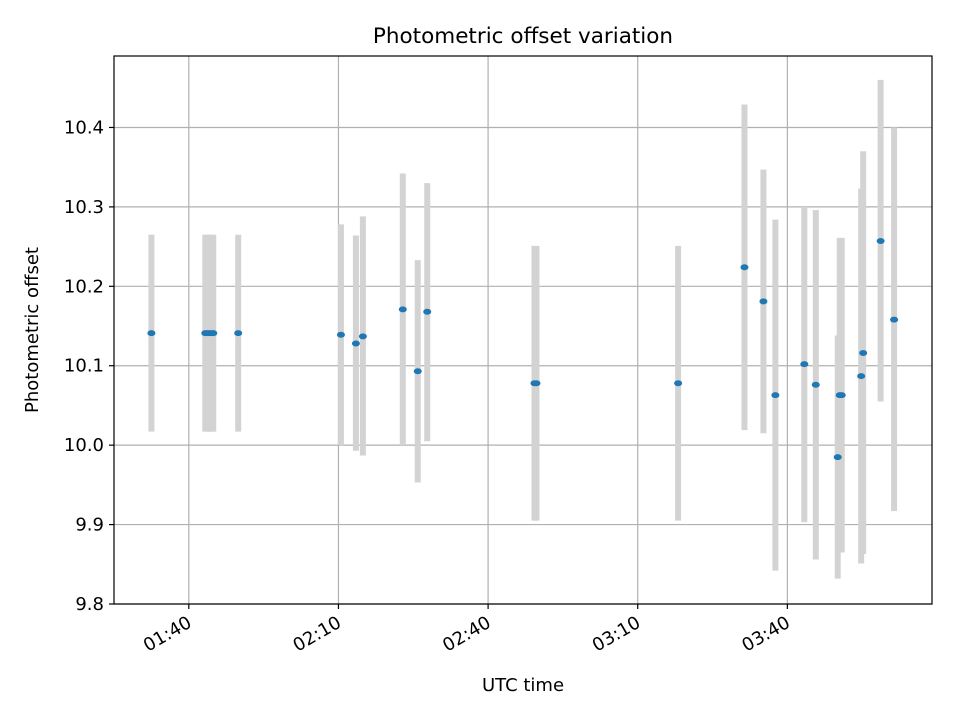 This screenshot has width=960, height=720. What do you see at coordinates (84, 127) in the screenshot?
I see `y-tick-label: 10.4` at bounding box center [84, 127].